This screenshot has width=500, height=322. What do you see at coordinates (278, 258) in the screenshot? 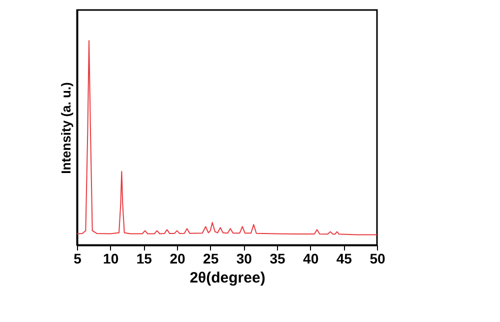
I see `x-tick-label: 35` at bounding box center [278, 258].